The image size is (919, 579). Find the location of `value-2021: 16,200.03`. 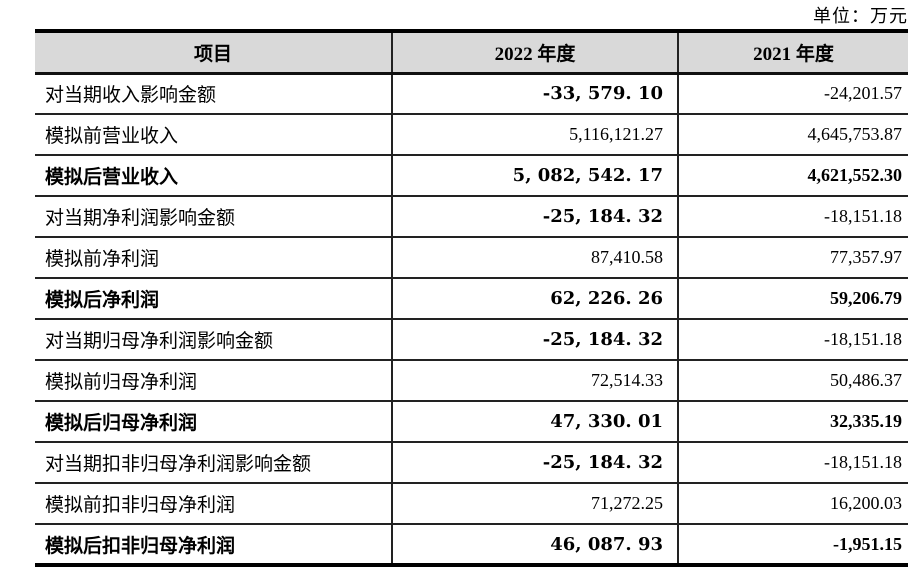

value-2021: 16,200.03 is located at coordinates (793, 504).